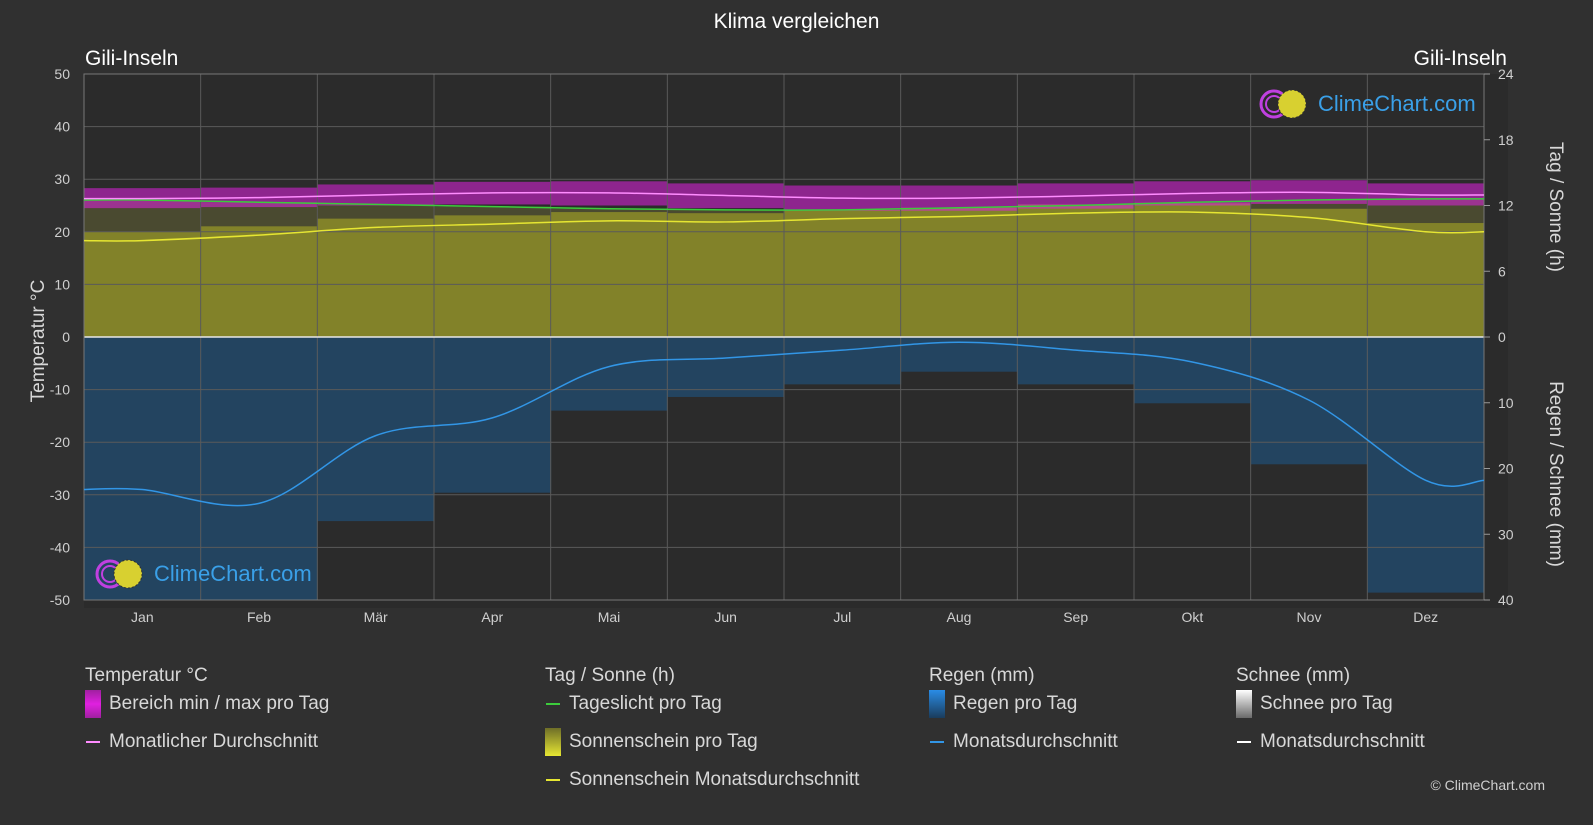 This screenshot has width=1593, height=825. I want to click on legend-rain-avg: Monatsdurchschnitt, so click(1023, 742).